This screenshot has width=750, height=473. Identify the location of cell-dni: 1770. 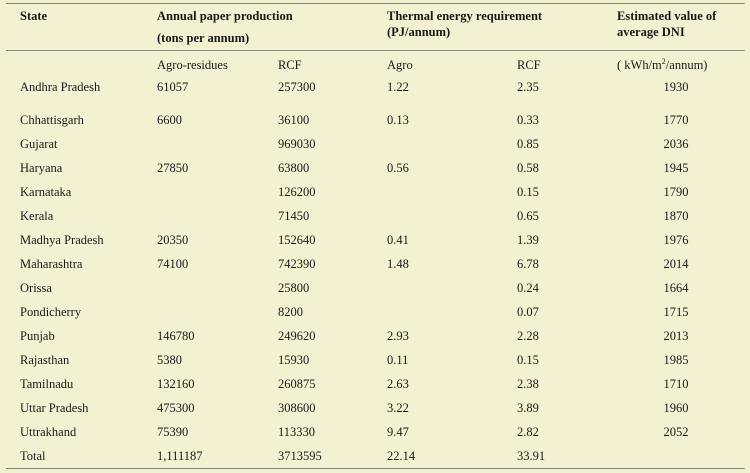
(676, 120).